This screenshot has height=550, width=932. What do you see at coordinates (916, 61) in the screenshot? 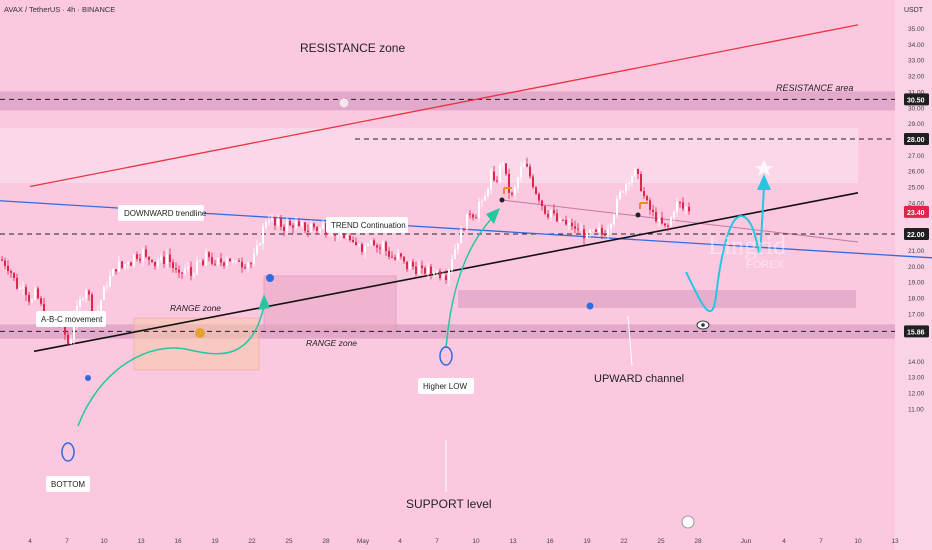
I see `y-tick-label: 33.00` at bounding box center [916, 61].